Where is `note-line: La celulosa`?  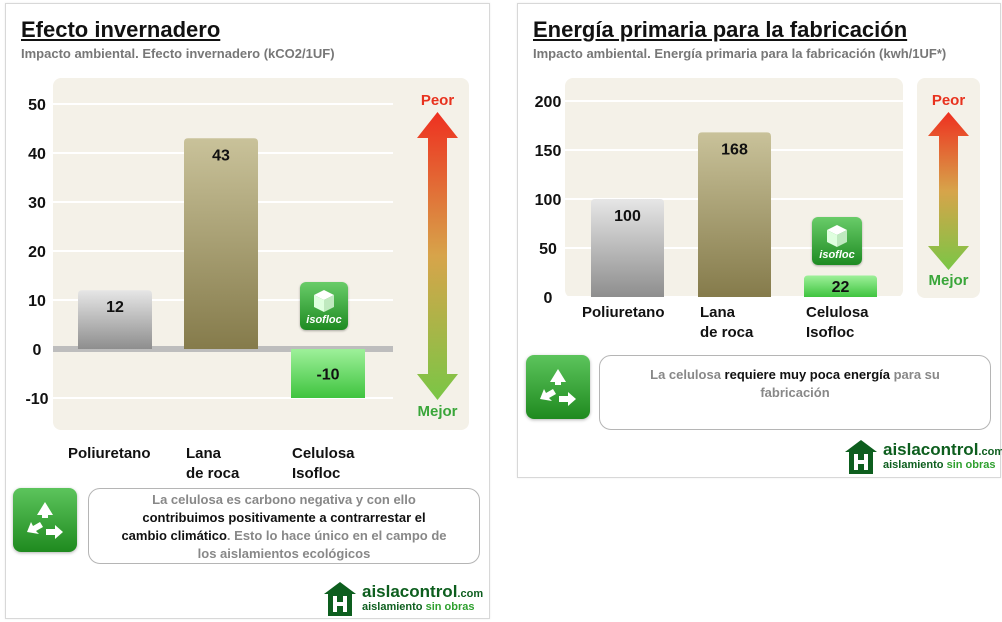 note-line: La celulosa is located at coordinates (687, 374).